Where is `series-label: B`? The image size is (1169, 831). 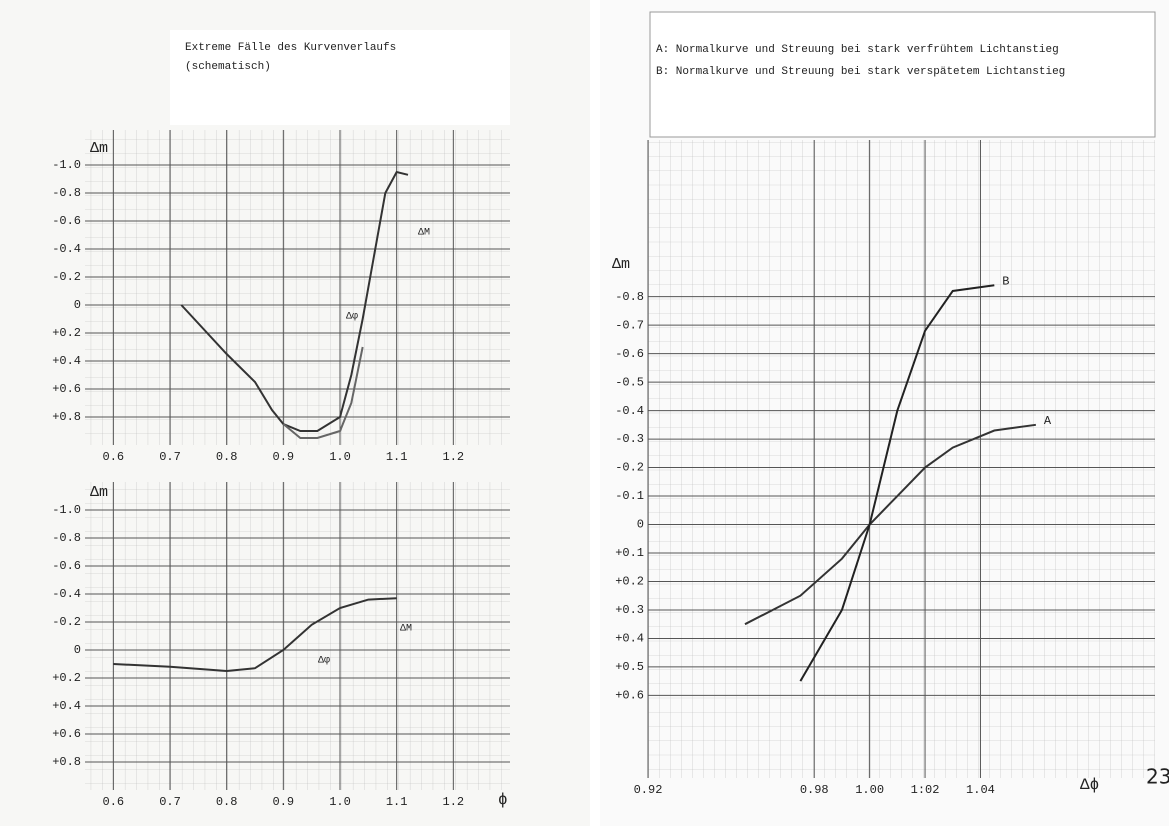
series-label: B is located at coordinates (1005, 281).